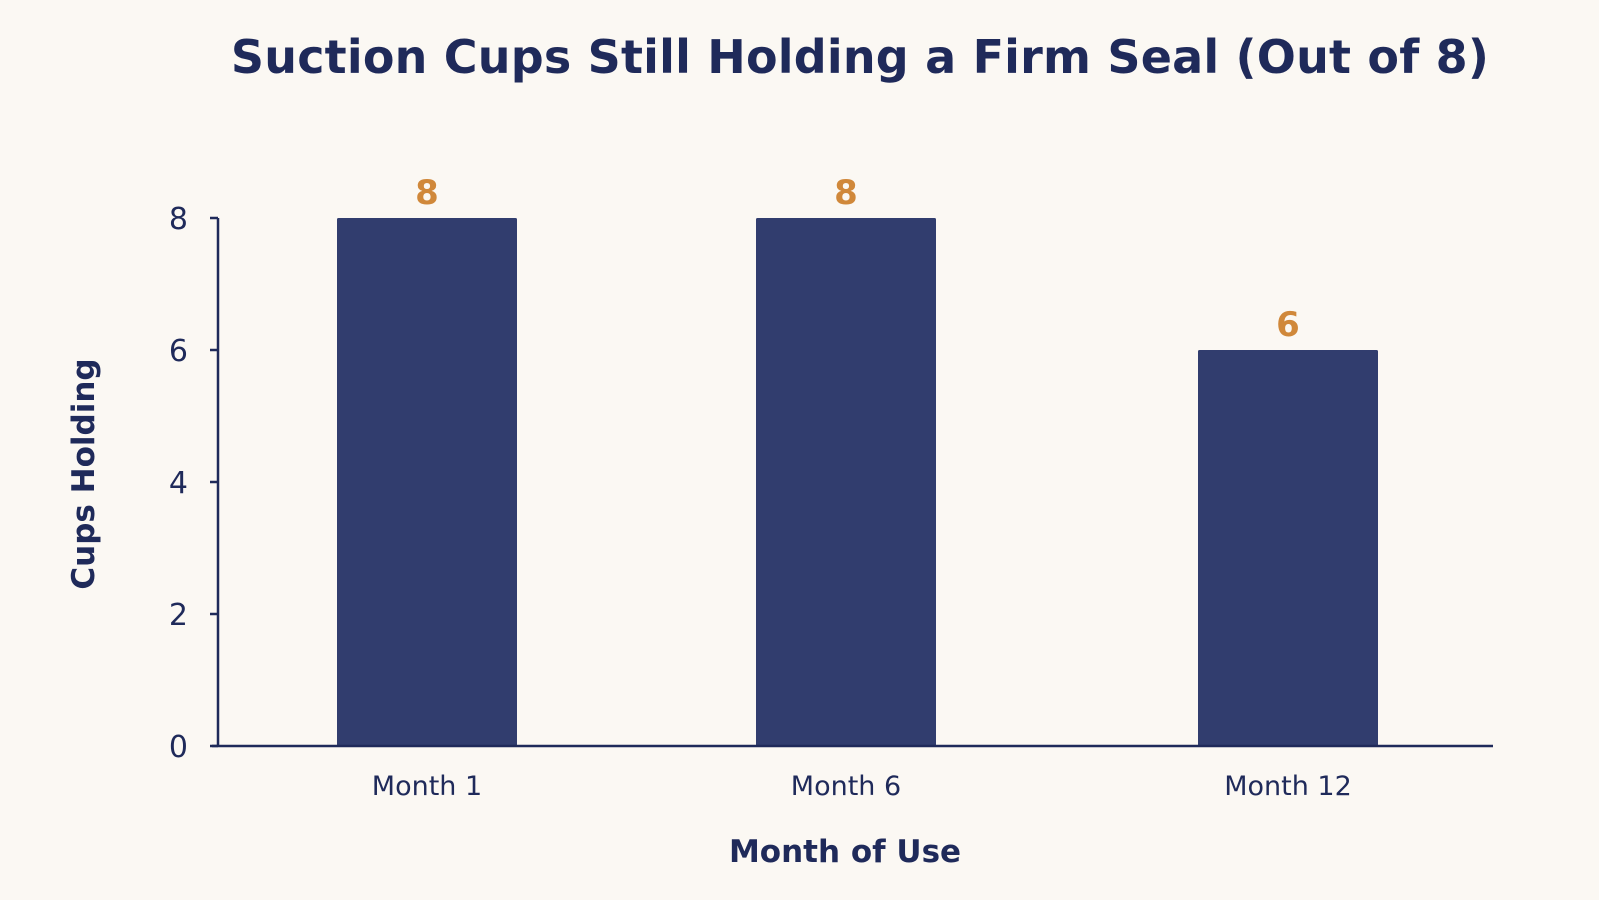 This screenshot has height=900, width=1599. Describe the element at coordinates (1288, 325) in the screenshot. I see `data-label: 6` at that location.